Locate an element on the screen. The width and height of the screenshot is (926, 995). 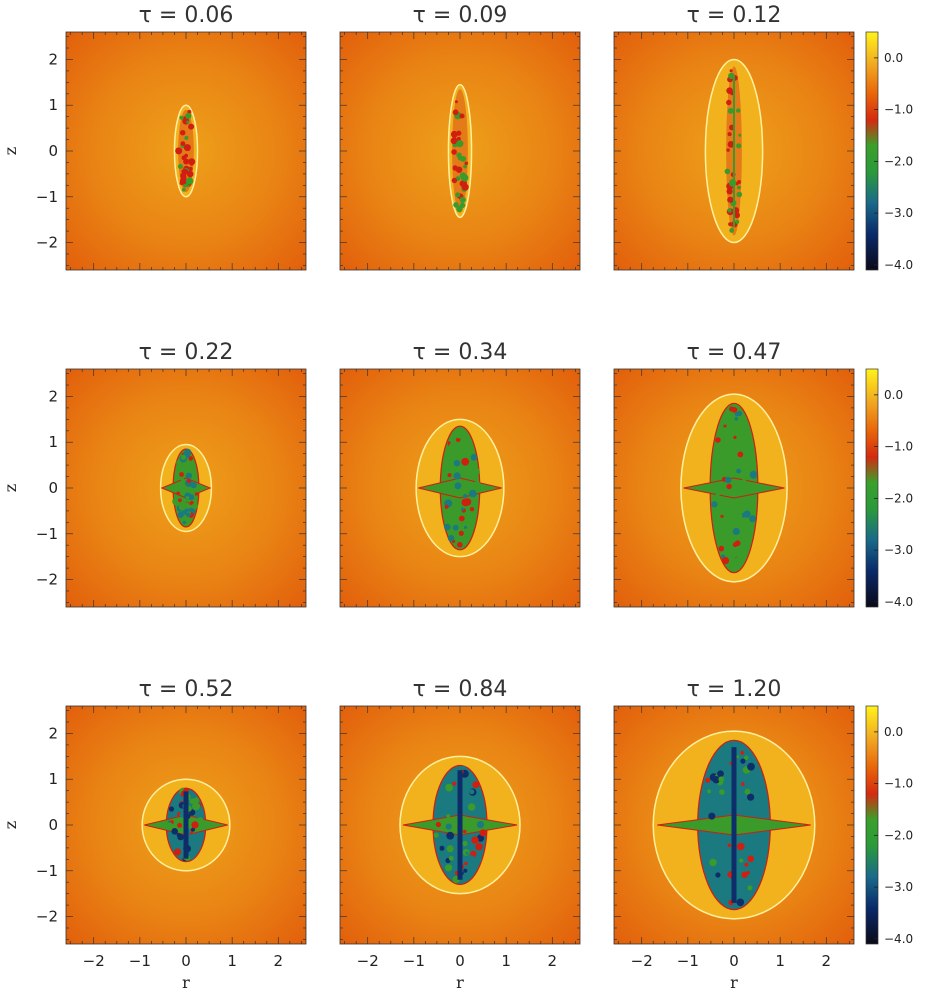
colorbar-tick-label: −3.0 is located at coordinates (898, 550).